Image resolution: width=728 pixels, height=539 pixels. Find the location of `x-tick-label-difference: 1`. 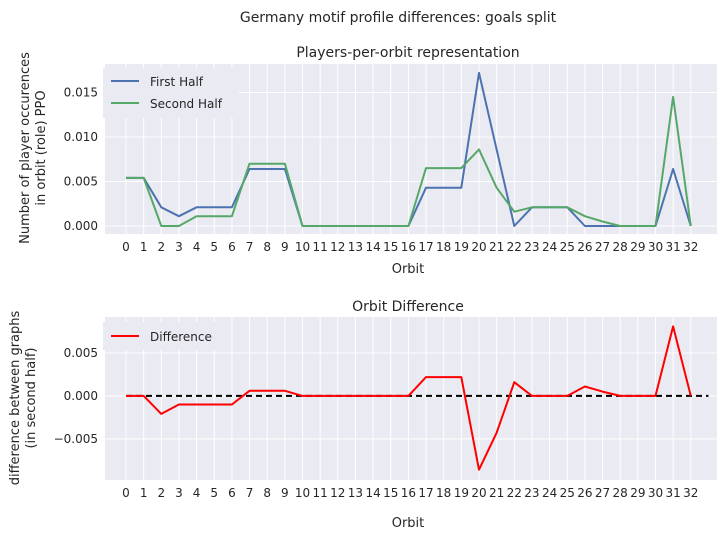

x-tick-label-difference: 1 is located at coordinates (144, 493).